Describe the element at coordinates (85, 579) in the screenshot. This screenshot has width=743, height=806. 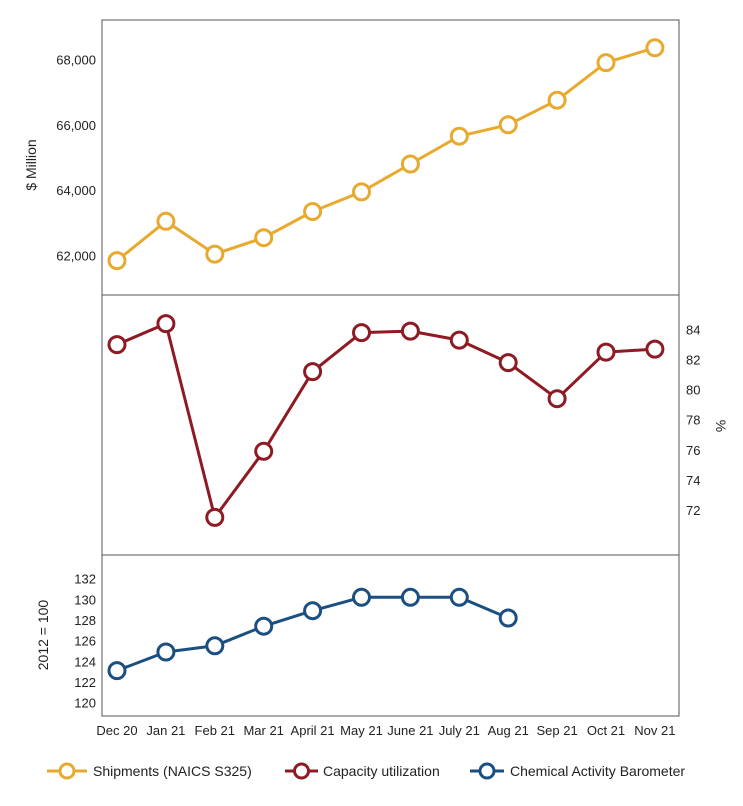
I see `y-tick-label-barometer: 132` at that location.